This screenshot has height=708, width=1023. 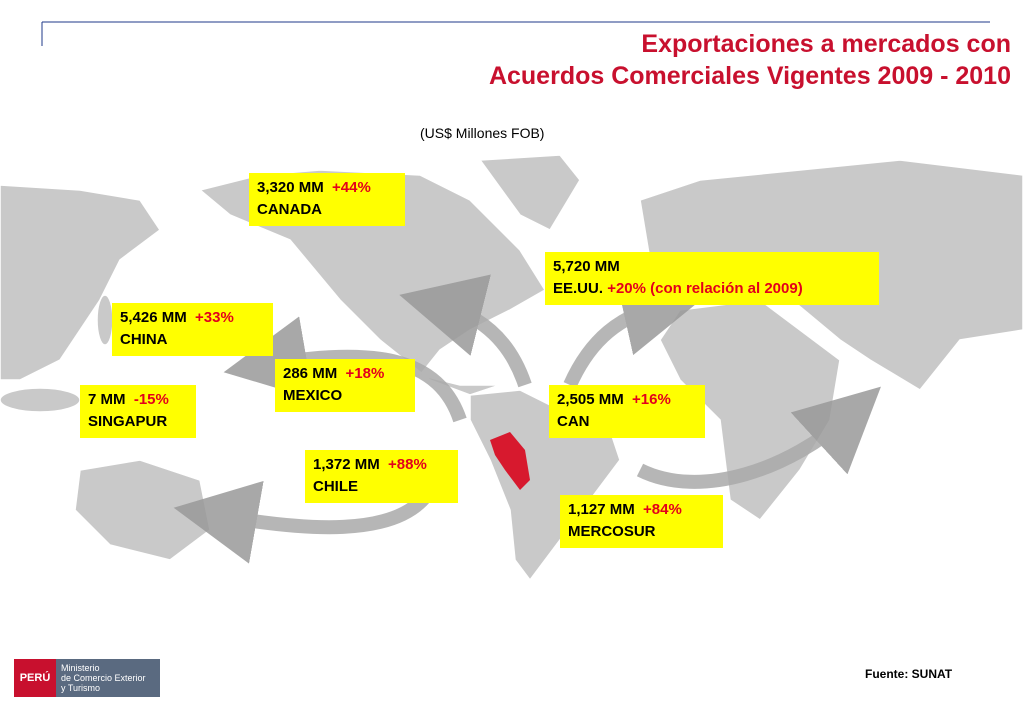 I want to click on box-line: EE.UU. +20% (con relación al 2009), so click(x=712, y=289).